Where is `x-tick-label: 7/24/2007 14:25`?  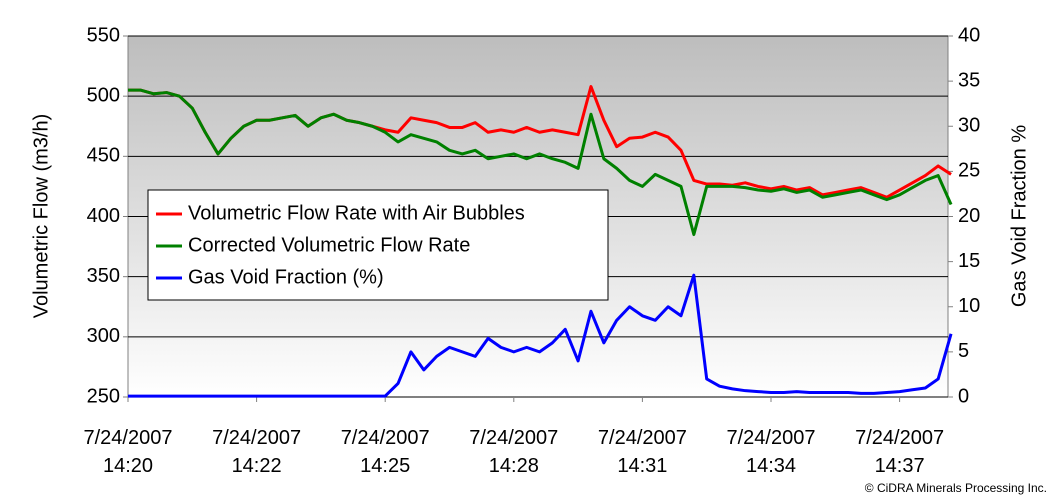
x-tick-label: 7/24/2007 14:25 is located at coordinates (385, 452).